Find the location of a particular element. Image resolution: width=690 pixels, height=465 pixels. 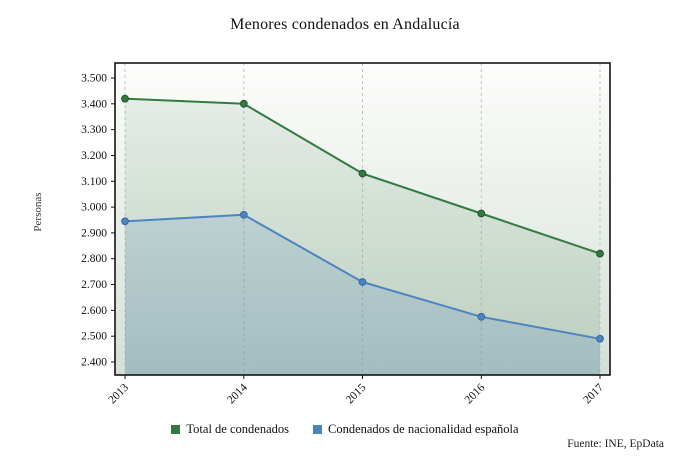

legend-item-total: Total de condenados is located at coordinates (230, 429).